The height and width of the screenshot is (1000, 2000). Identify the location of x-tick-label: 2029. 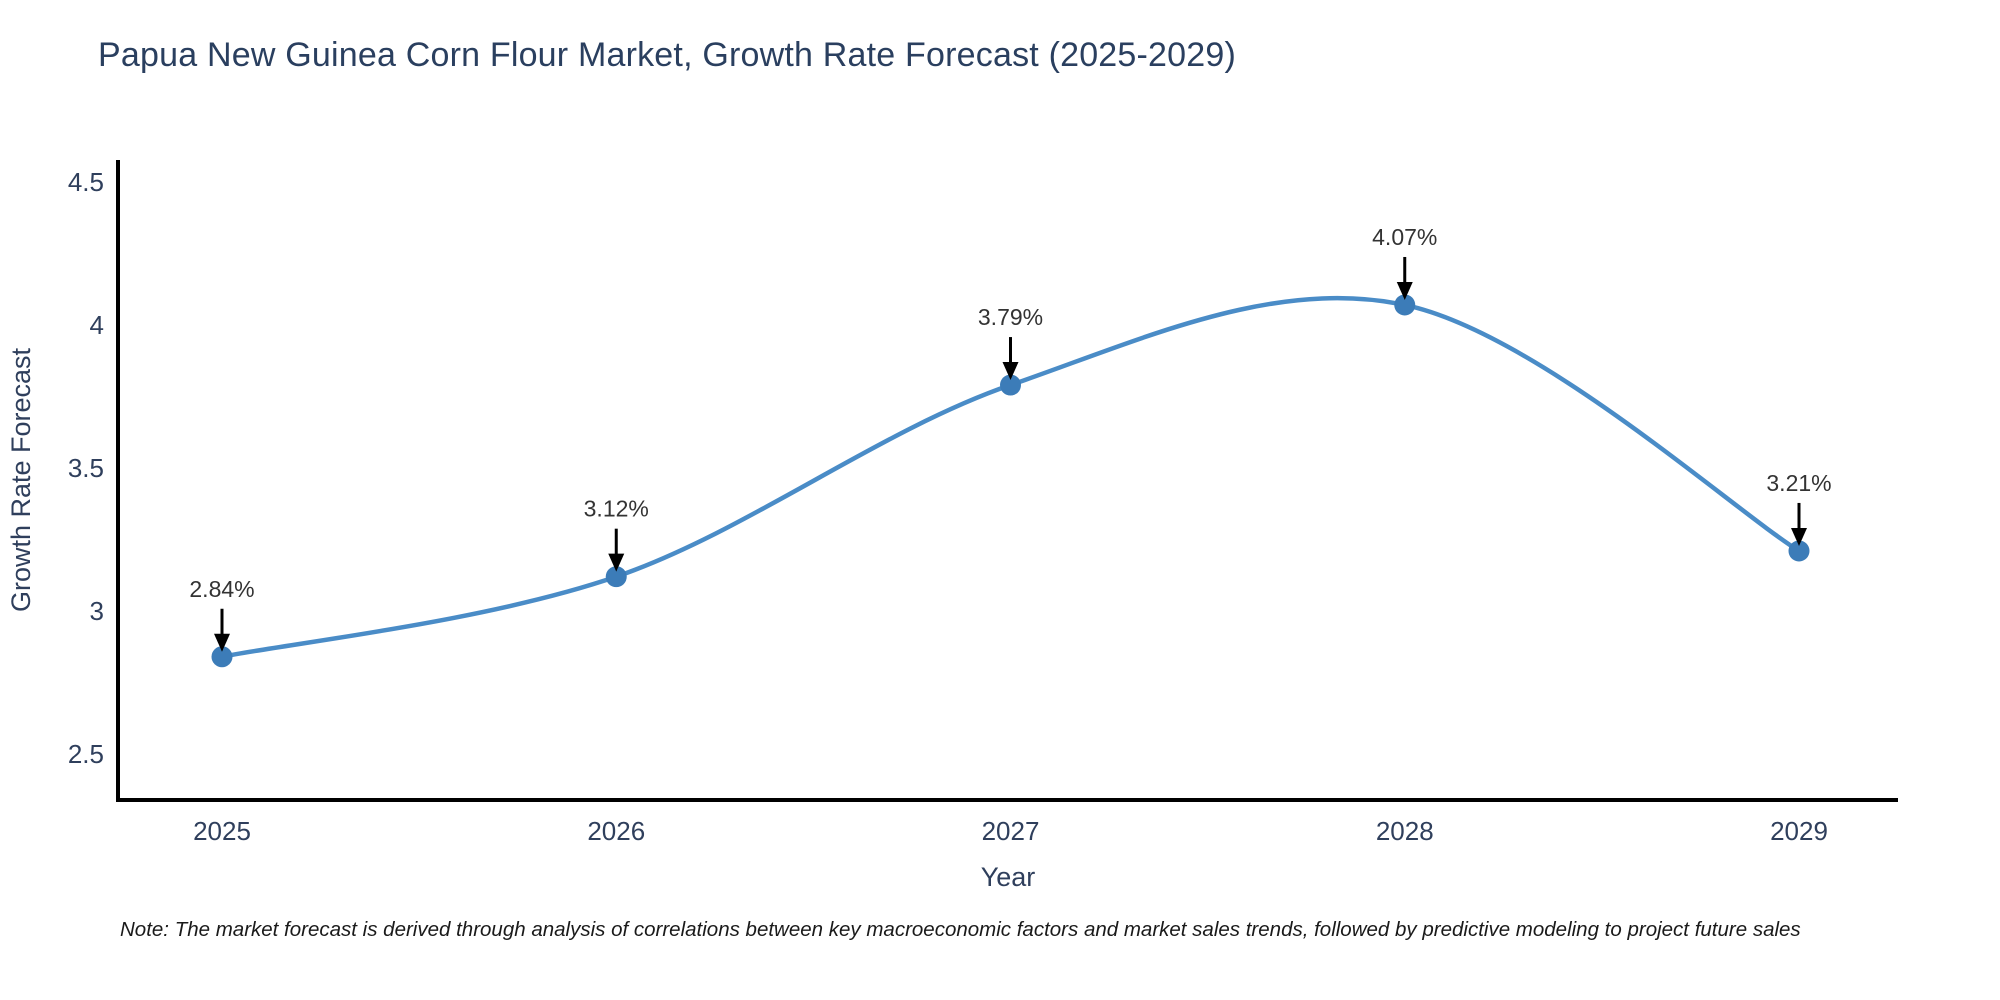
(1799, 831).